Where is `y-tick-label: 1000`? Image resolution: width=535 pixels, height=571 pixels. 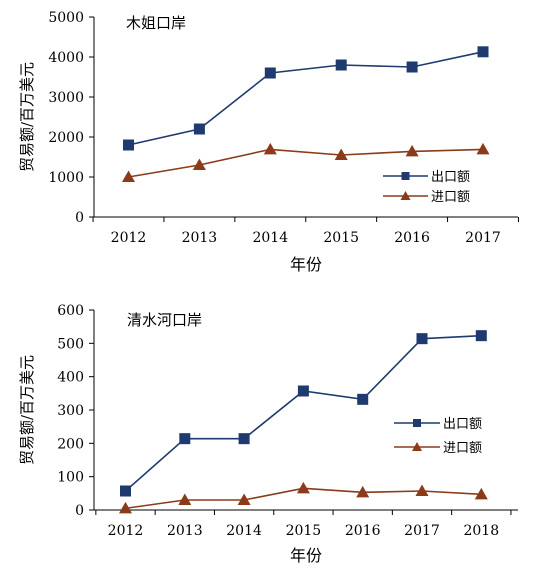 y-tick-label: 1000 is located at coordinates (66, 178).